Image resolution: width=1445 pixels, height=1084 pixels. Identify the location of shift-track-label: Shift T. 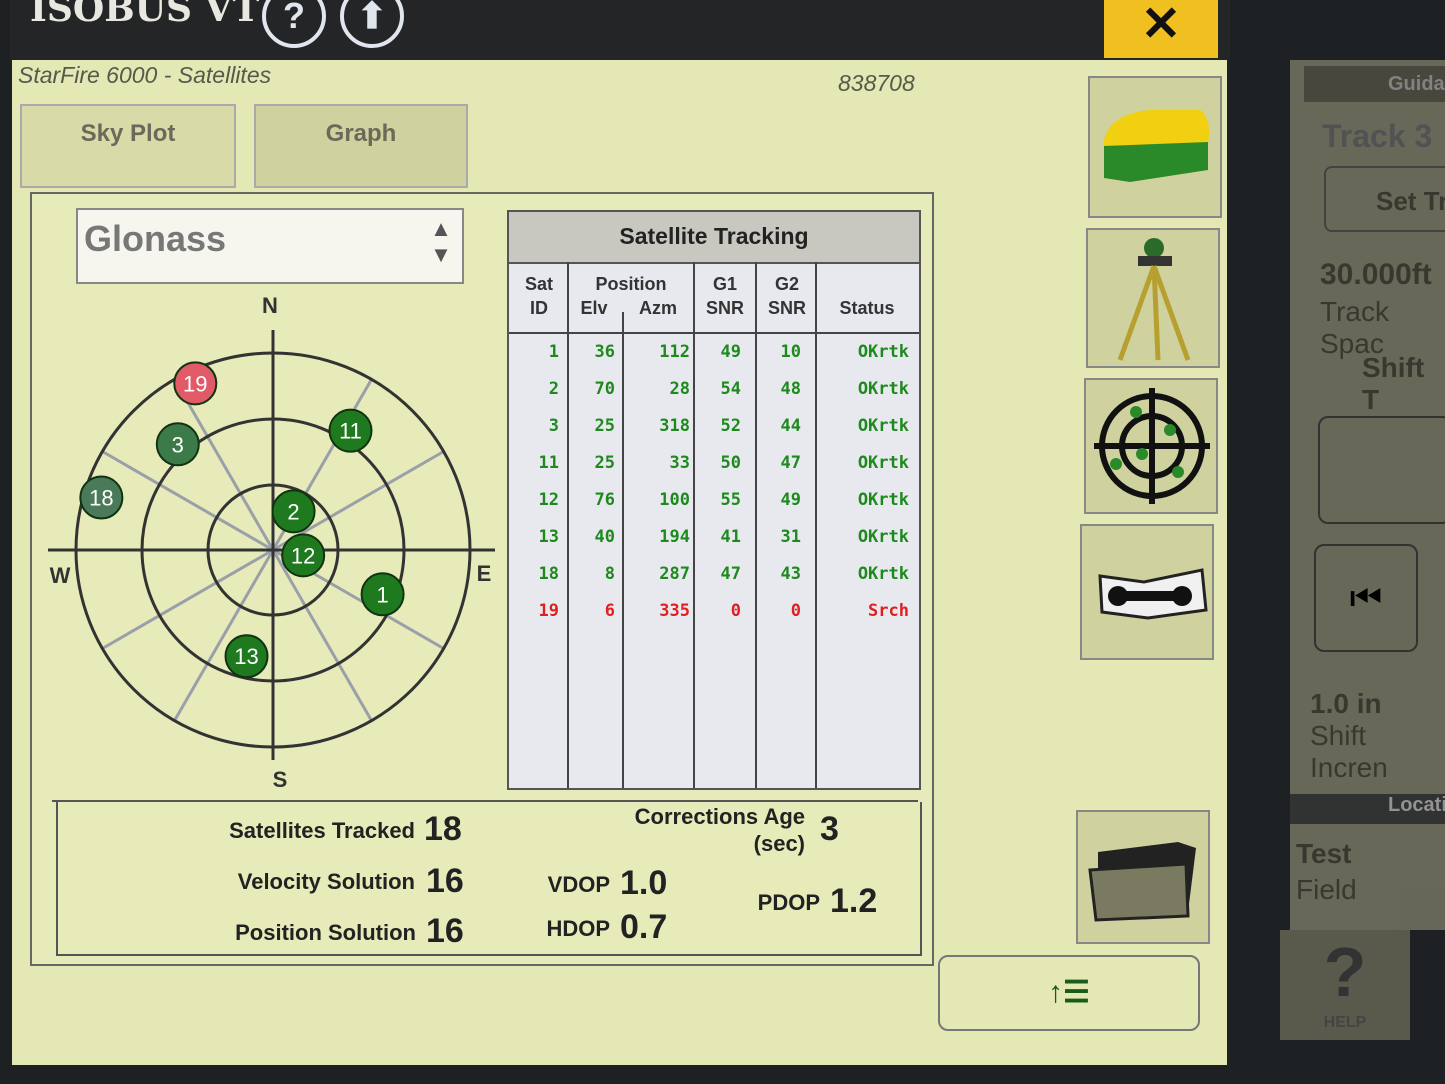
(1393, 383).